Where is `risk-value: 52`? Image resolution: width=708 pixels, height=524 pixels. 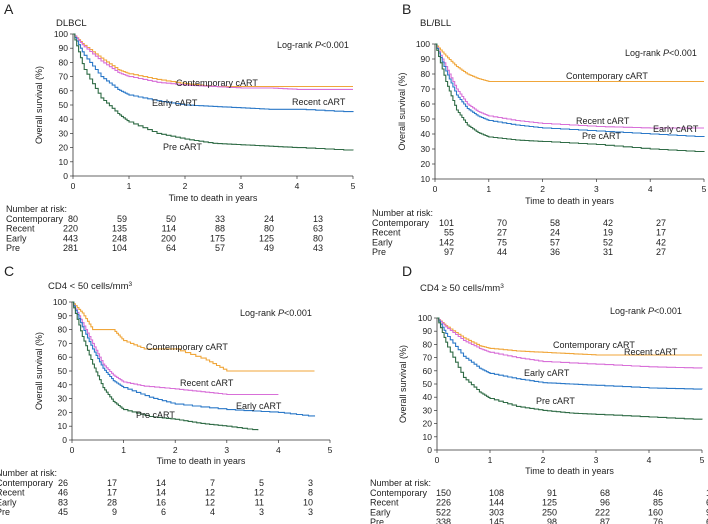
risk-value: 52 is located at coordinates (608, 242).